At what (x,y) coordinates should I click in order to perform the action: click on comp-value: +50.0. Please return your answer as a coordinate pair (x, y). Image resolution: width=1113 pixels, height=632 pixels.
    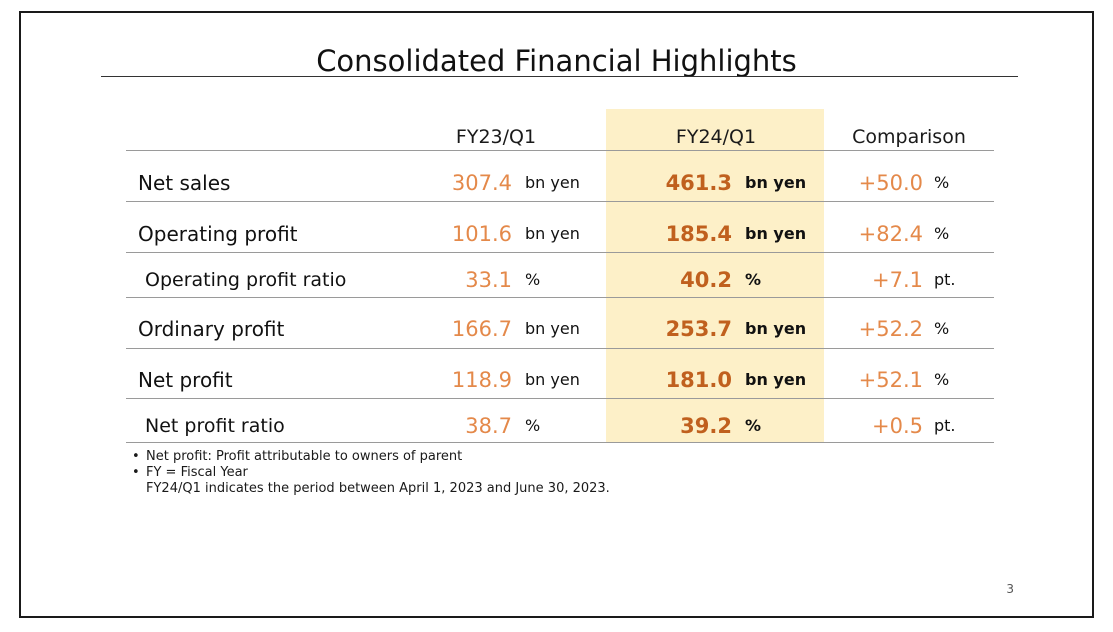
    Looking at the image, I should click on (890, 183).